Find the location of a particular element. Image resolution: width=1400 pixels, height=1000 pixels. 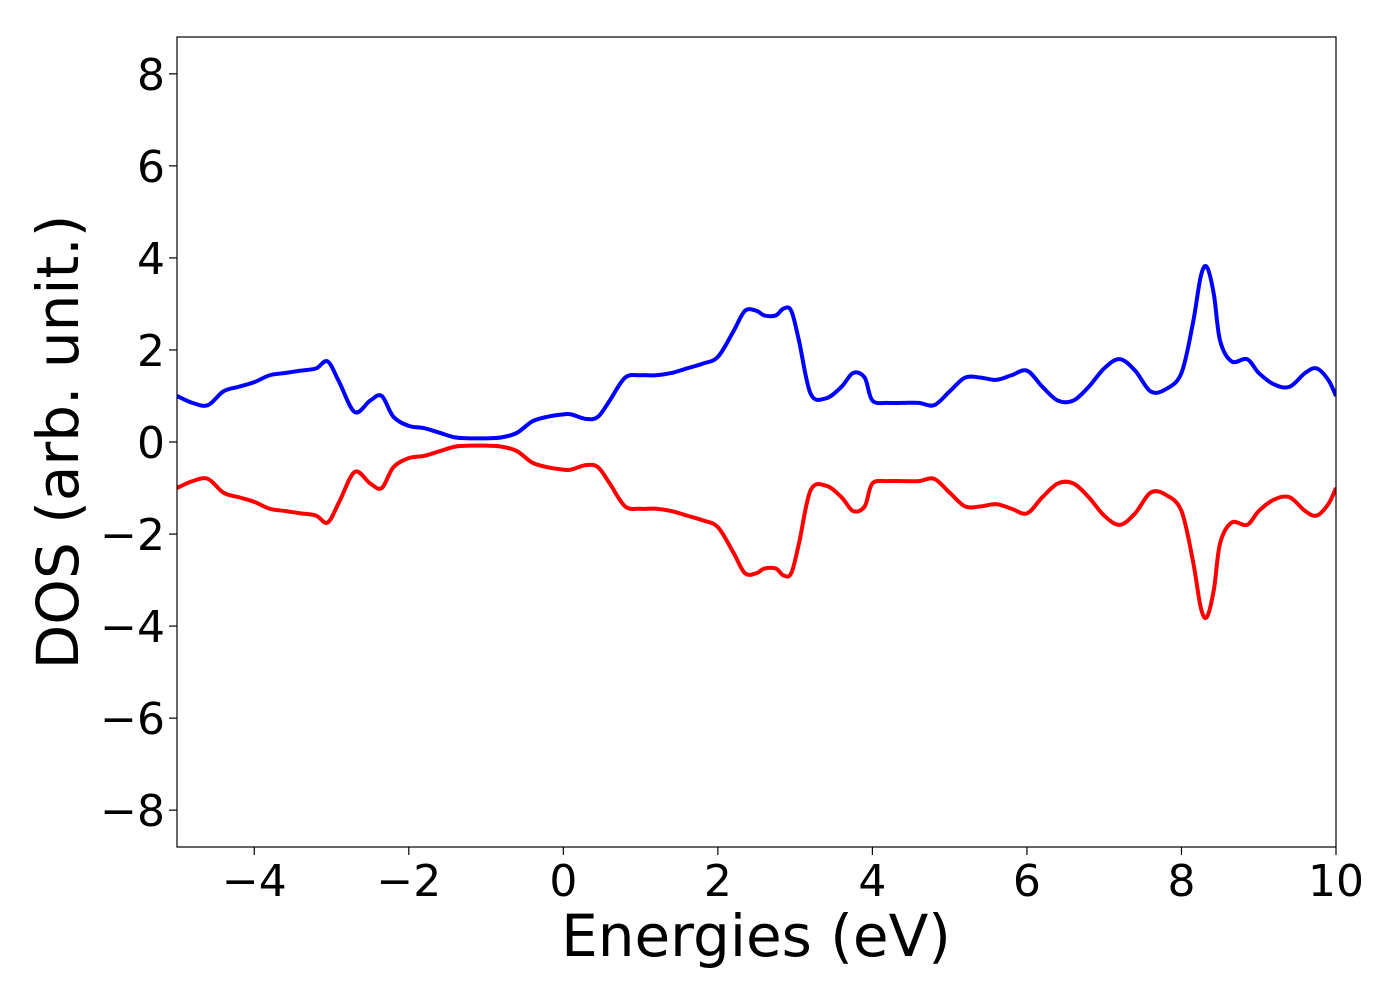

x-tick-label: 0 is located at coordinates (563, 881).